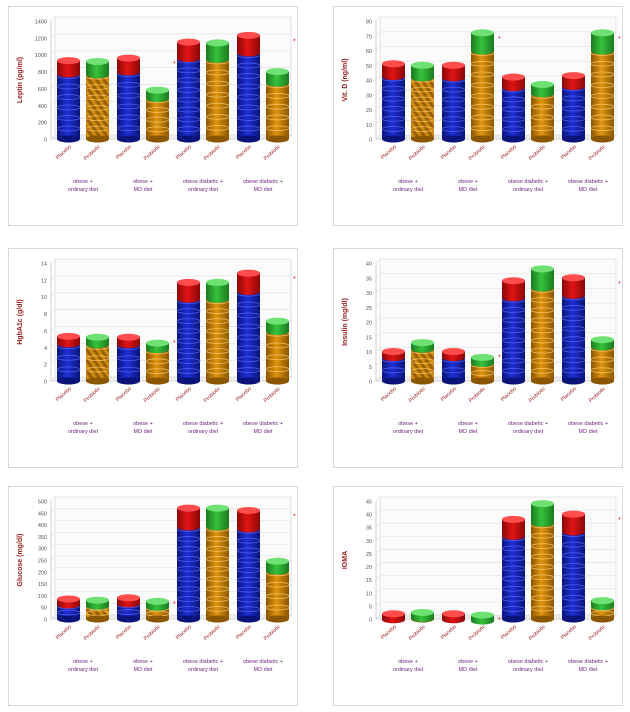  I want to click on y-tick-label: 15, so click(369, 338).